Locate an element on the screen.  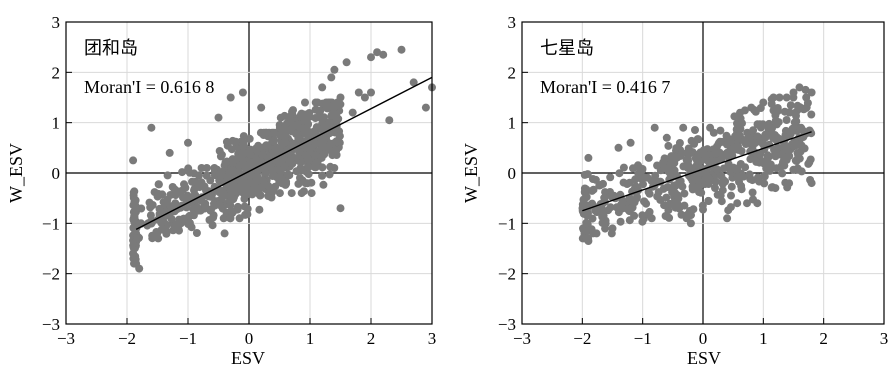
right-annotation-moran: Moran'I = 0.416 7 is located at coordinates (605, 87).